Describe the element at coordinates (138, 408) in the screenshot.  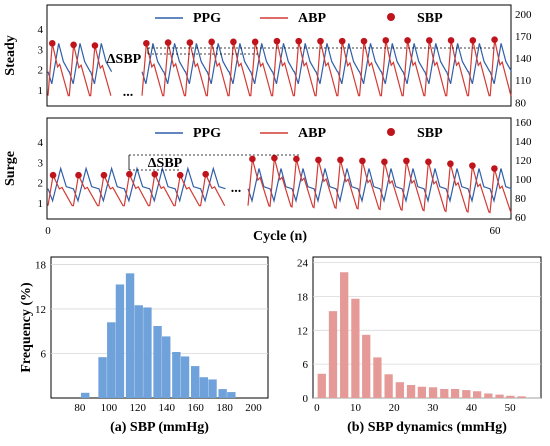
I see `sbp-histogram-x-tick: 120` at that location.